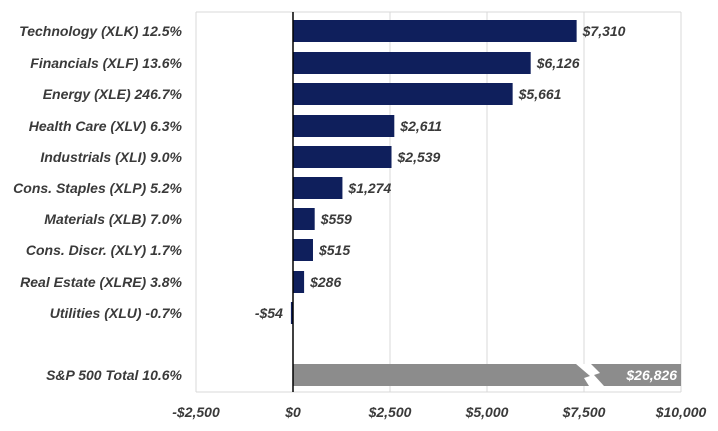  Describe the element at coordinates (196, 412) in the screenshot. I see `x-tick-label: -$2,500` at that location.